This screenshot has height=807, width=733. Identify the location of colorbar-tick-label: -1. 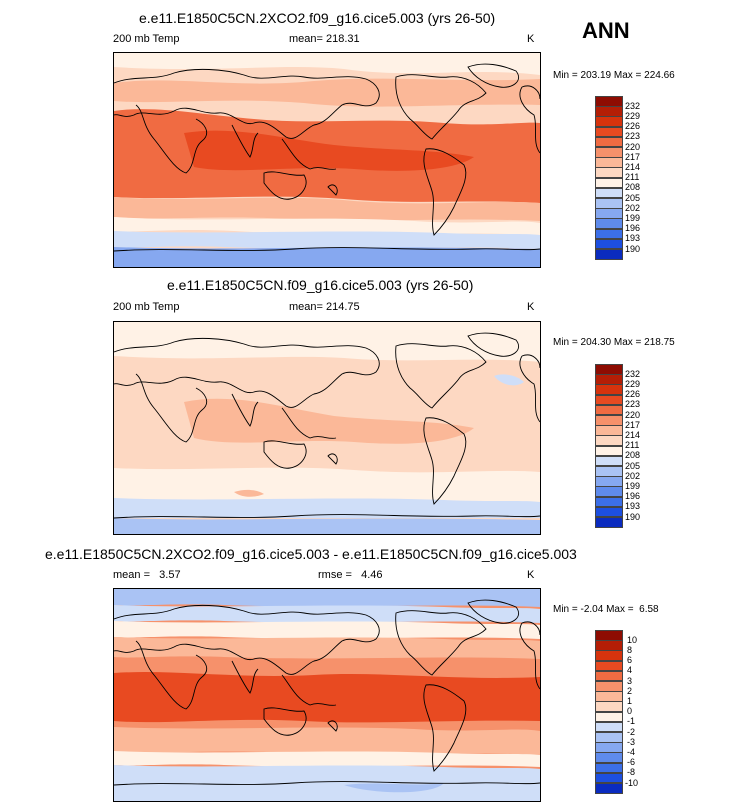
(631, 721).